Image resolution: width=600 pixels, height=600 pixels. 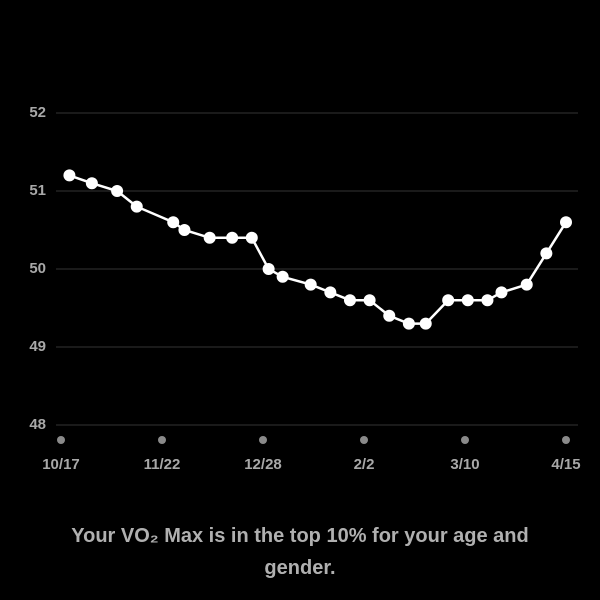 What do you see at coordinates (37, 190) in the screenshot?
I see `y-tick-label: 51` at bounding box center [37, 190].